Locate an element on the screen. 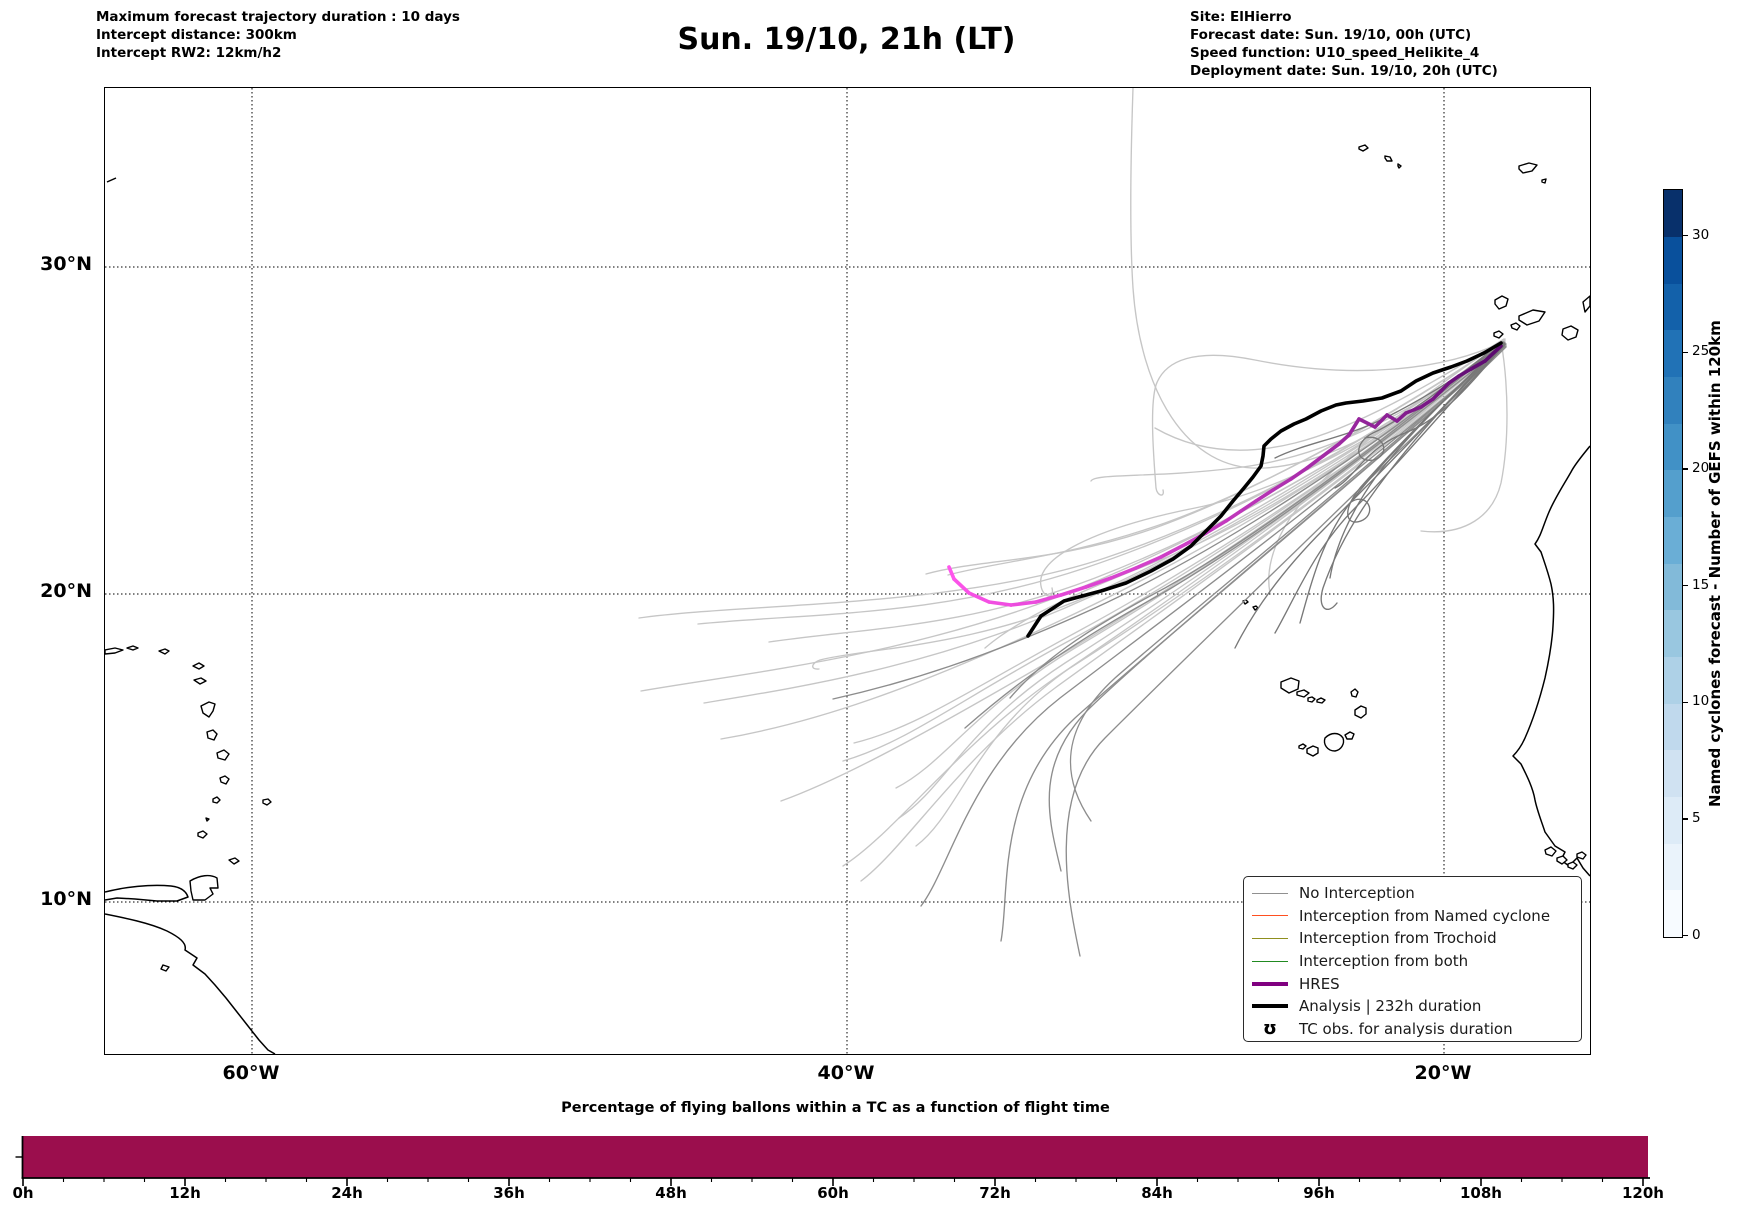  colorbar is located at coordinates (1673, 563).